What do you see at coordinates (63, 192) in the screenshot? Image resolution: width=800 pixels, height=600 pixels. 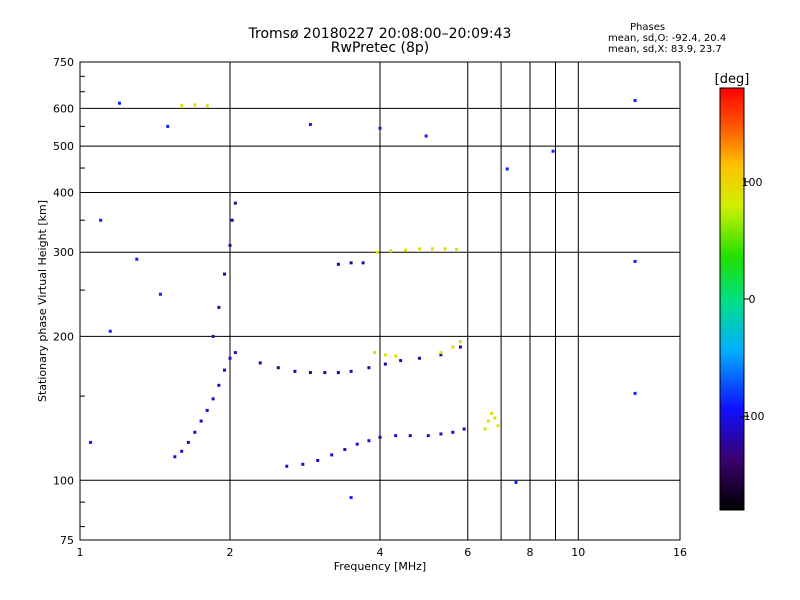 I see `y-tick-label: 400` at bounding box center [63, 192].